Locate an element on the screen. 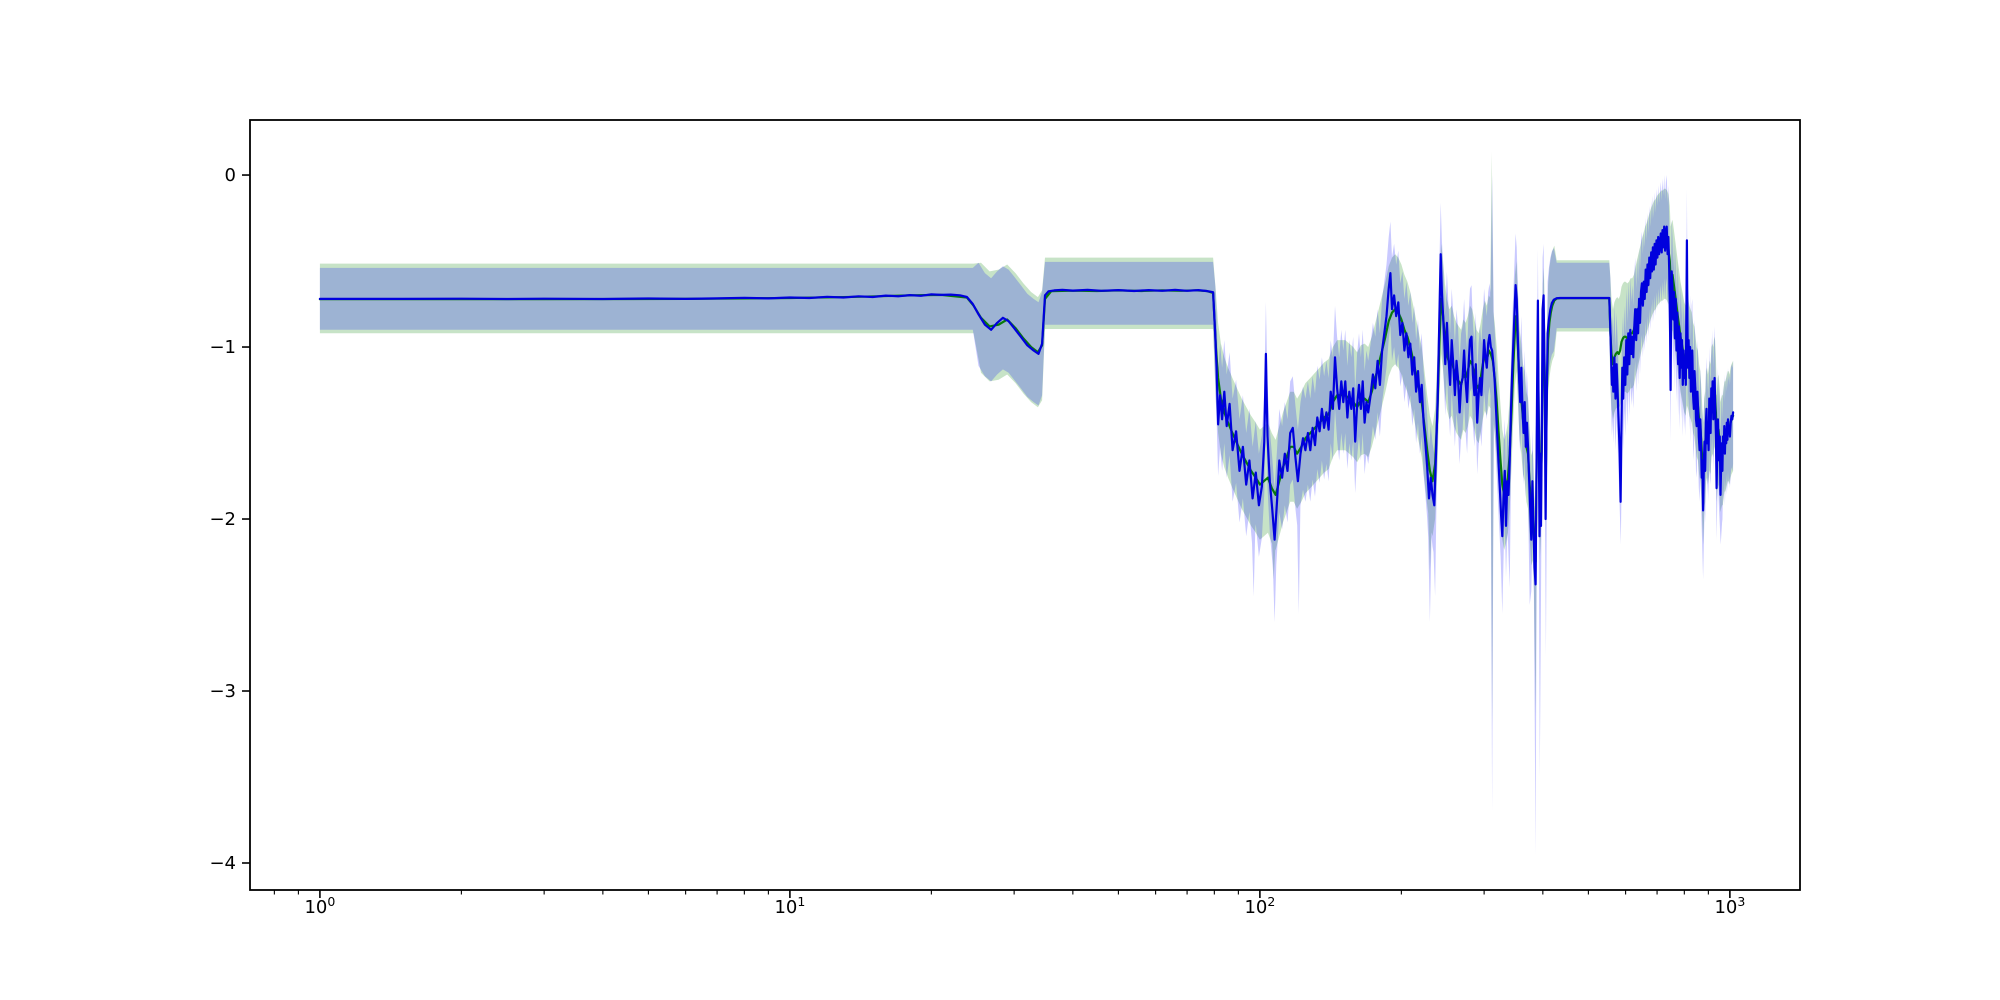 This screenshot has height=1000, width=2000. y-tick-label: −1 is located at coordinates (222, 347).